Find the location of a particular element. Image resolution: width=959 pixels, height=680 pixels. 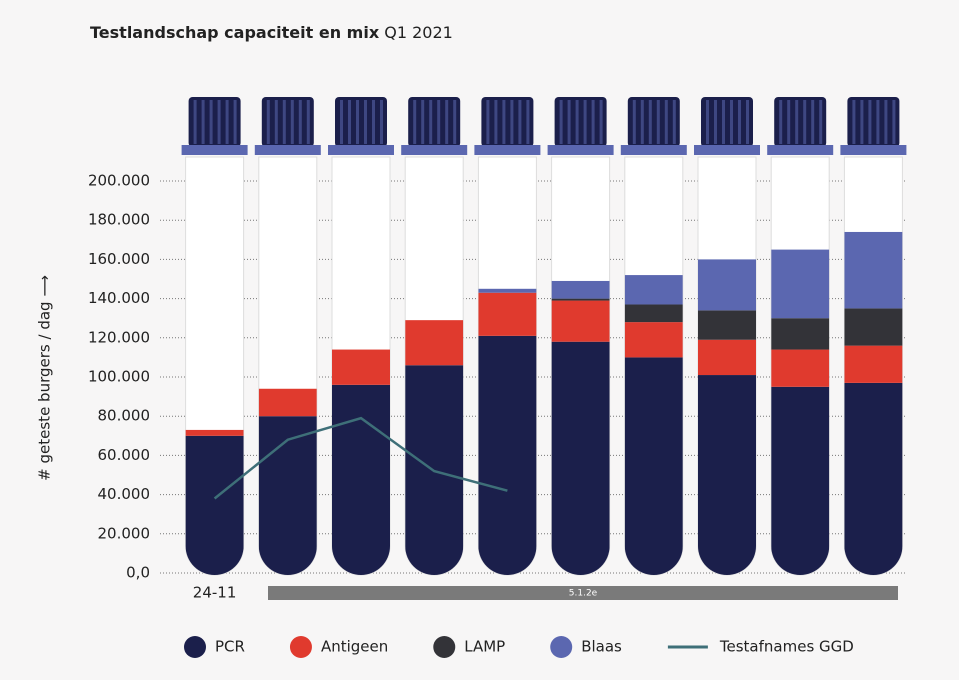

chart-subtitle: Q1 2021 is located at coordinates (418, 32).